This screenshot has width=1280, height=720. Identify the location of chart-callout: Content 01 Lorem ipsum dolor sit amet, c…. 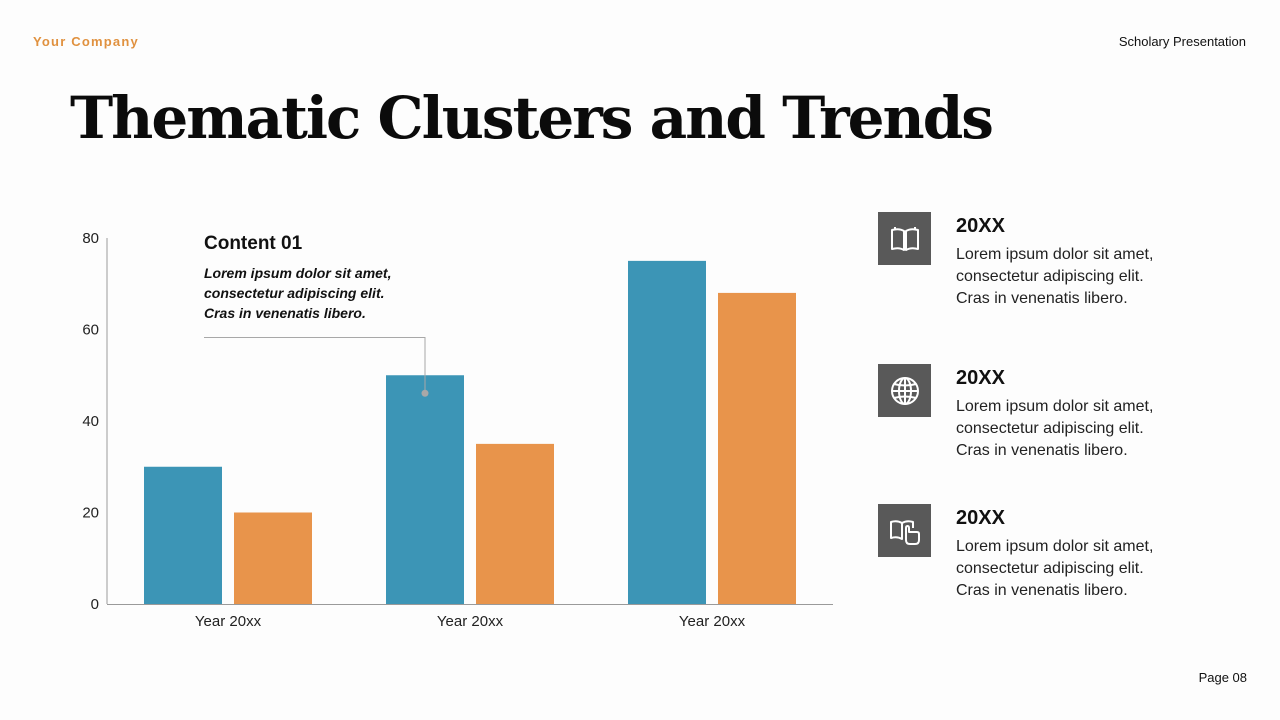
(334, 278).